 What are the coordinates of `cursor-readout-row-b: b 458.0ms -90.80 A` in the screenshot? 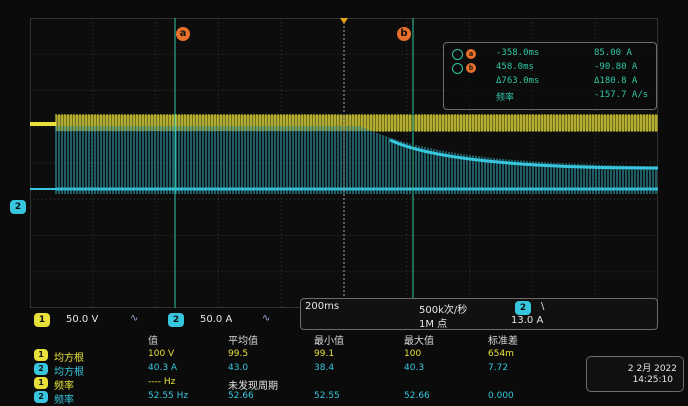 It's located at (550, 68).